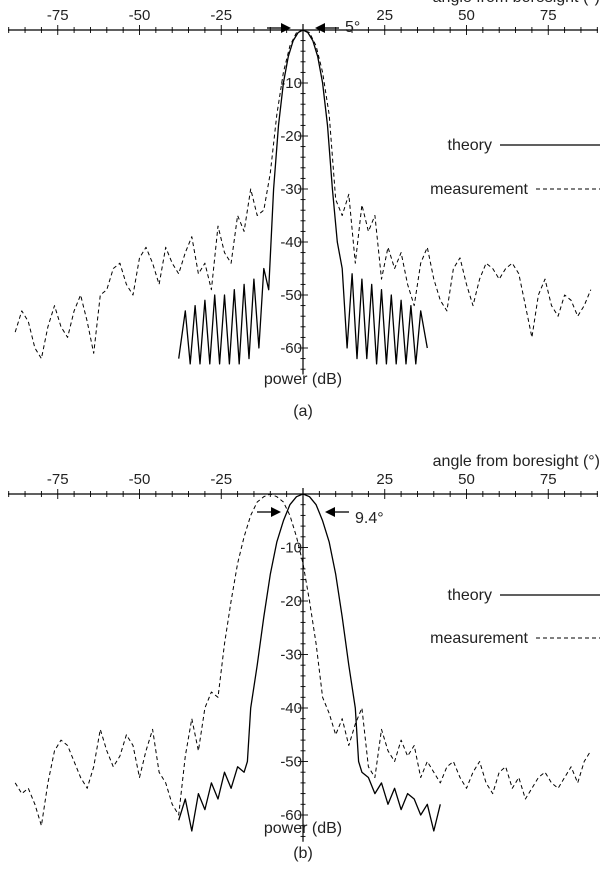  What do you see at coordinates (369, 518) in the screenshot?
I see `beamwidth-label: 9.4°` at bounding box center [369, 518].